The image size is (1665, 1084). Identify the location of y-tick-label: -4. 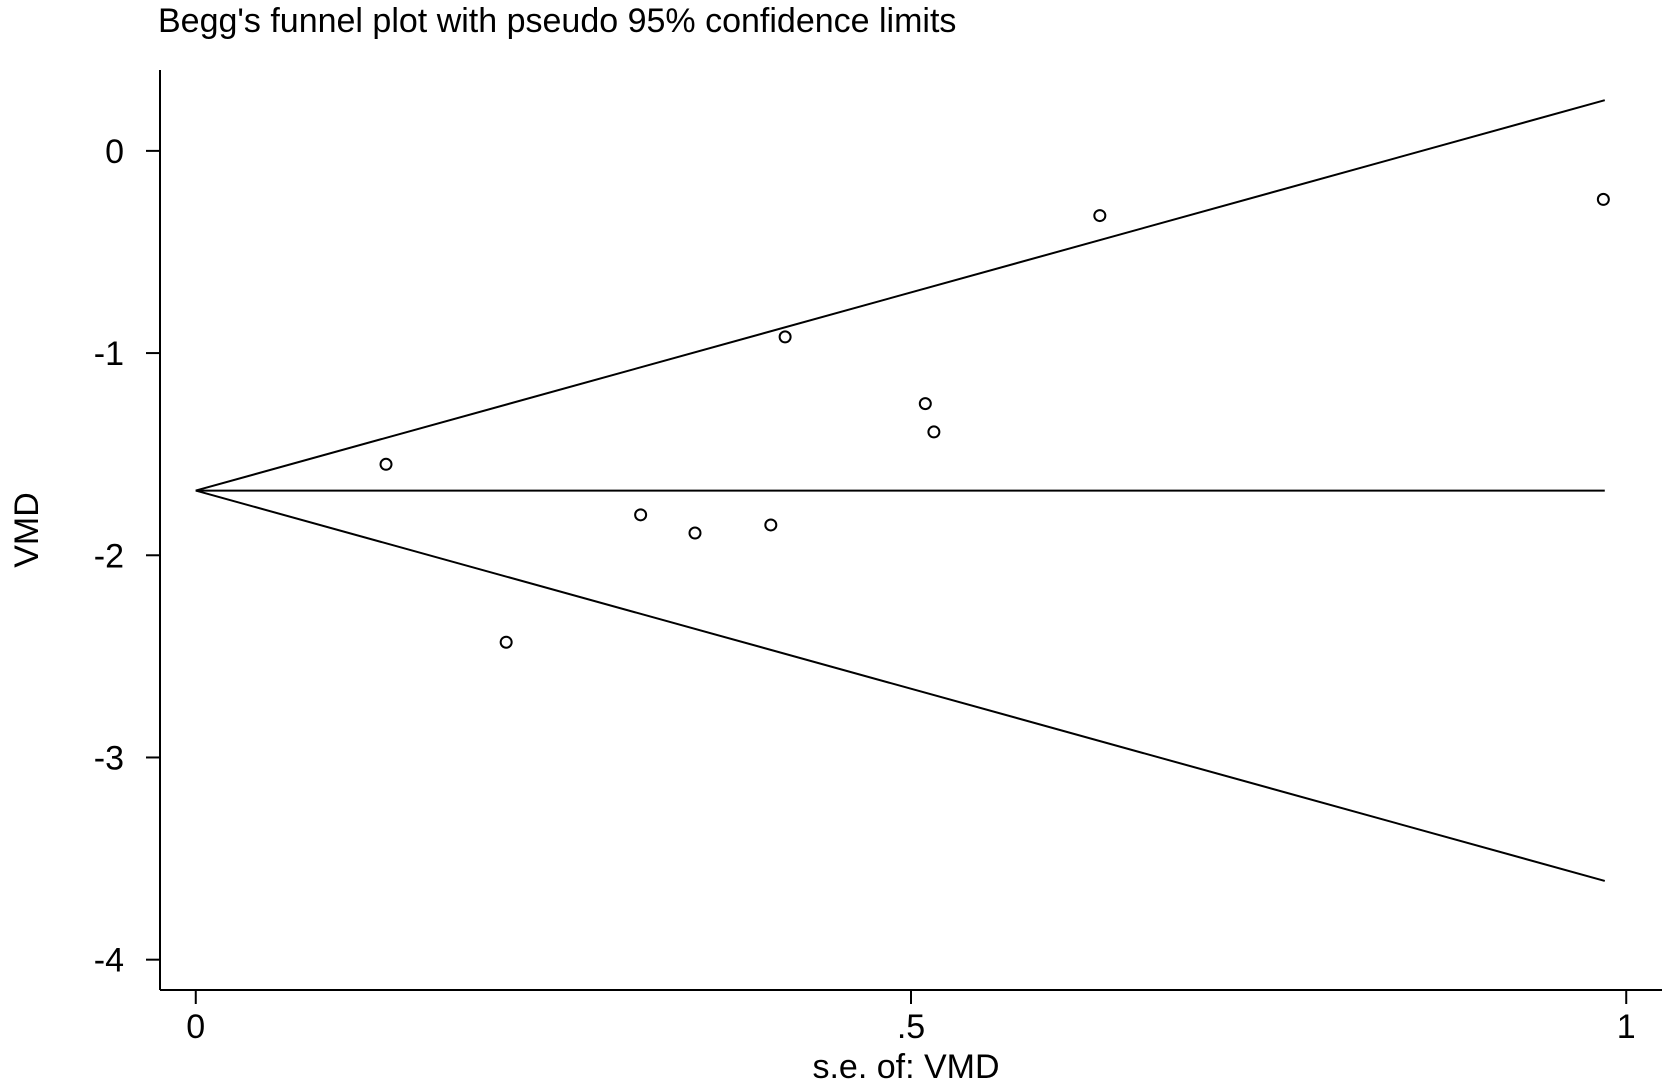
(109, 961).